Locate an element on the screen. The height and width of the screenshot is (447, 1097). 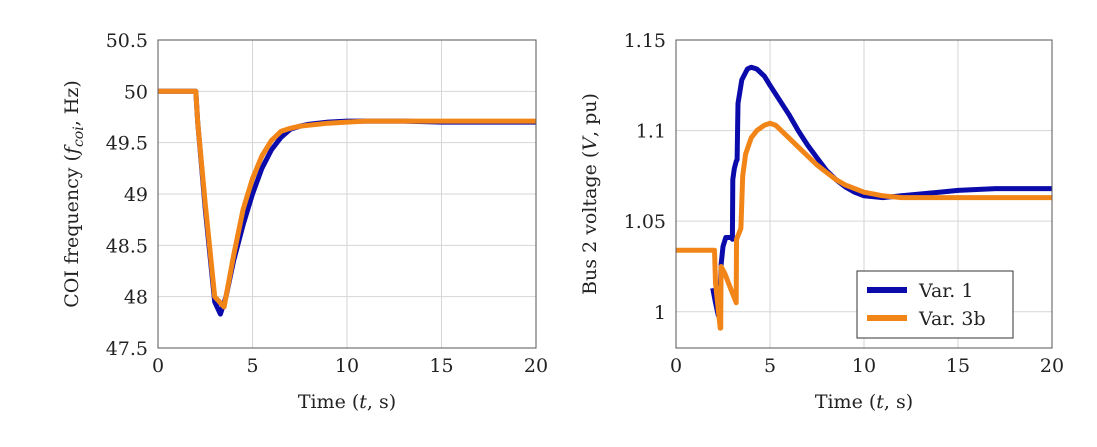
y-tick-labels: 1 1.05 1.1 1.15 is located at coordinates (645, 177).